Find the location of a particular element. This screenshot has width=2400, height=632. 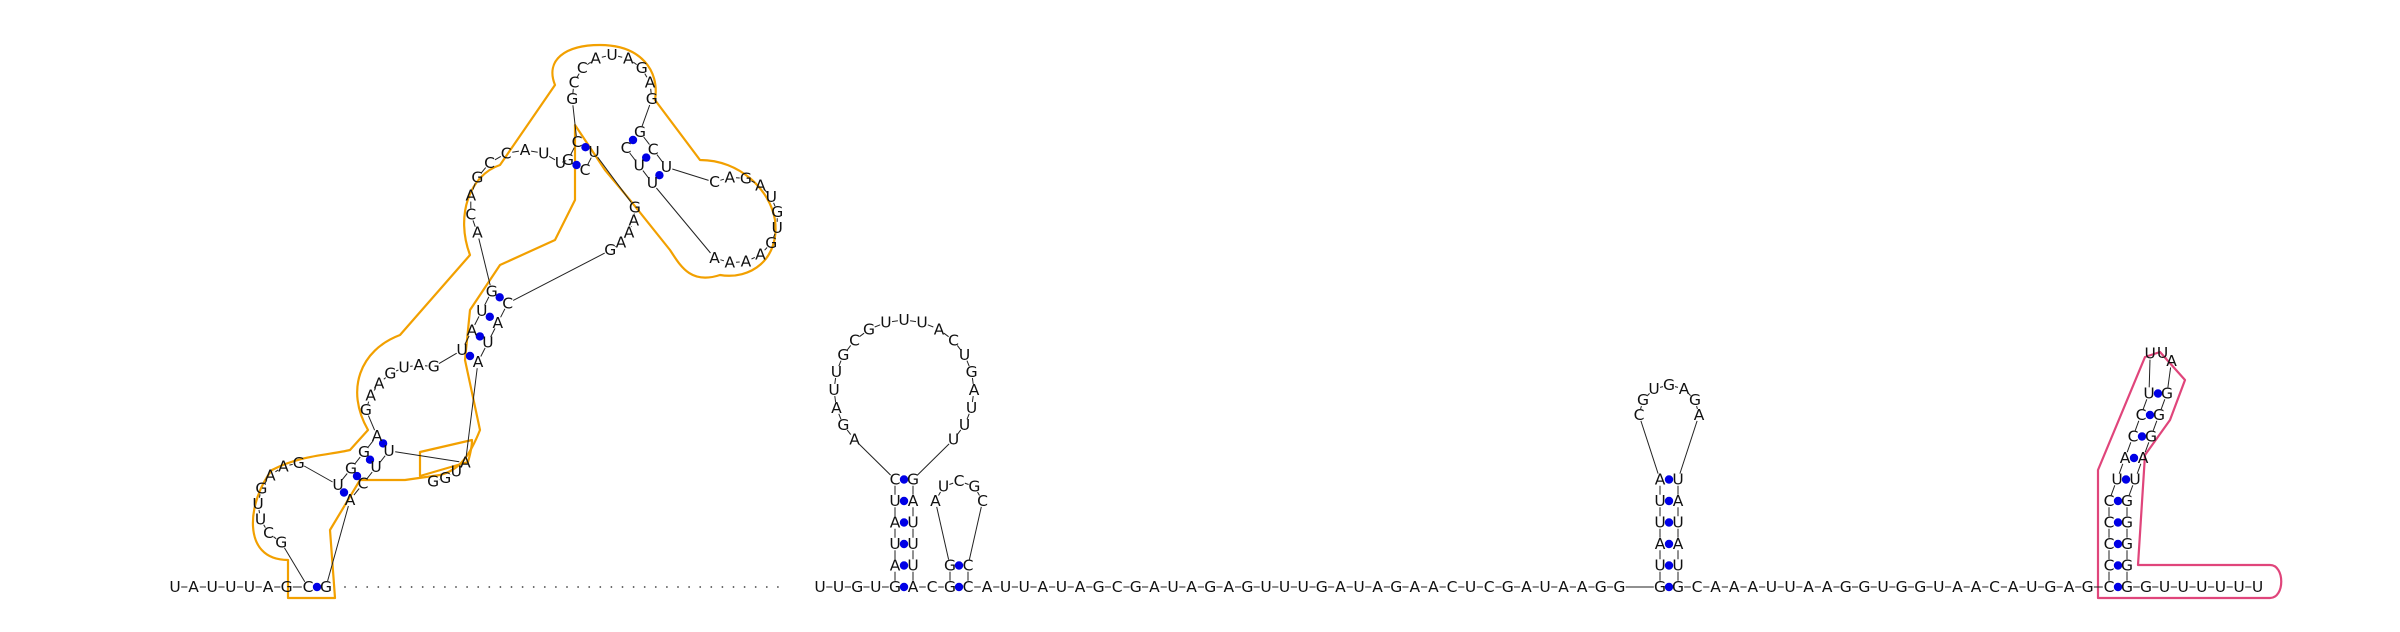

emphasized-nucleotide: G is located at coordinates (445, 478).